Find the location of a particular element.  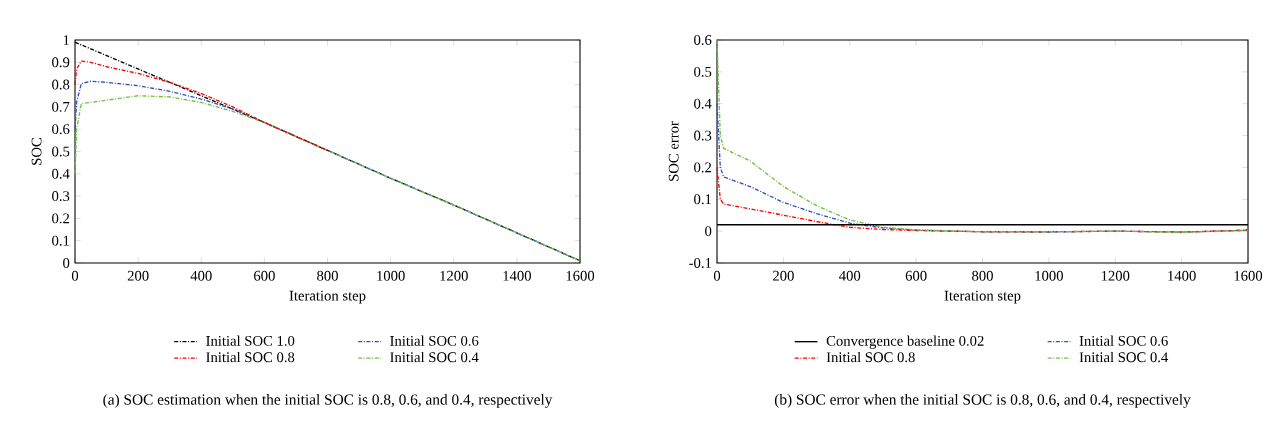

y-axis-title: SOC is located at coordinates (36, 151).